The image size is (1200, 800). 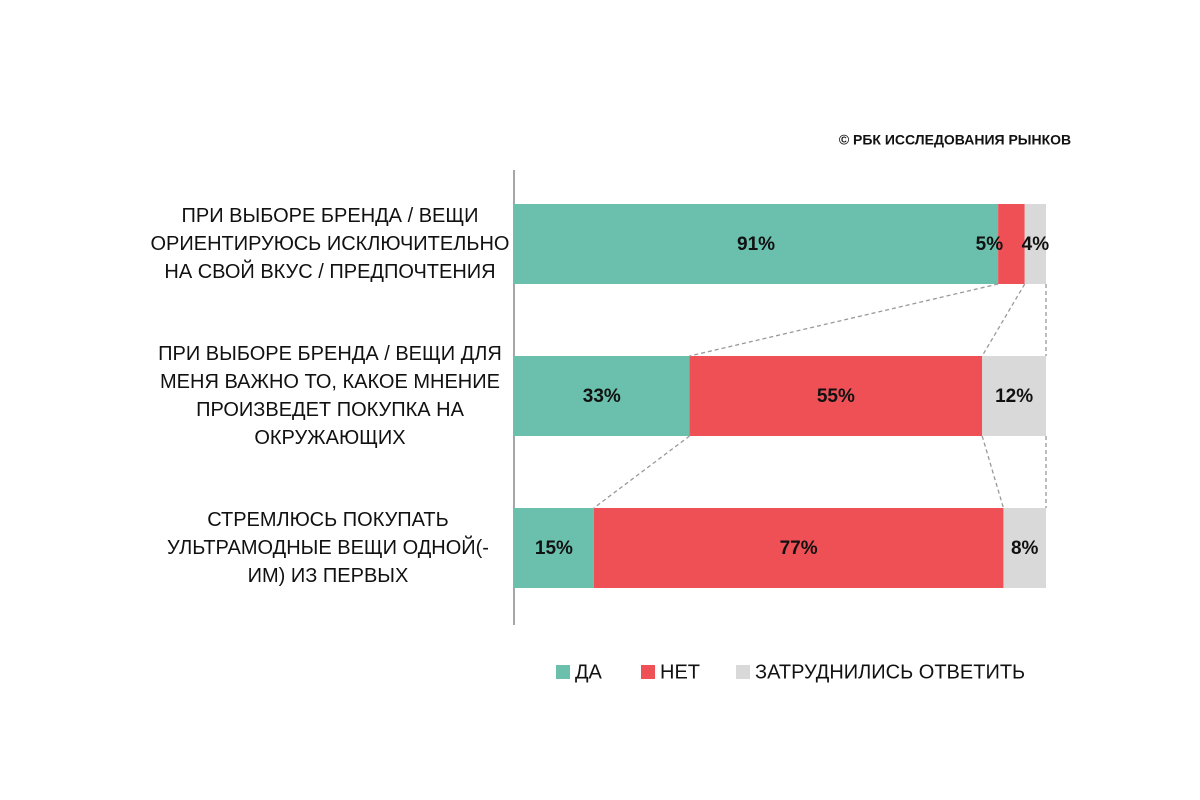 I want to click on data-label: 33%, so click(x=602, y=396).